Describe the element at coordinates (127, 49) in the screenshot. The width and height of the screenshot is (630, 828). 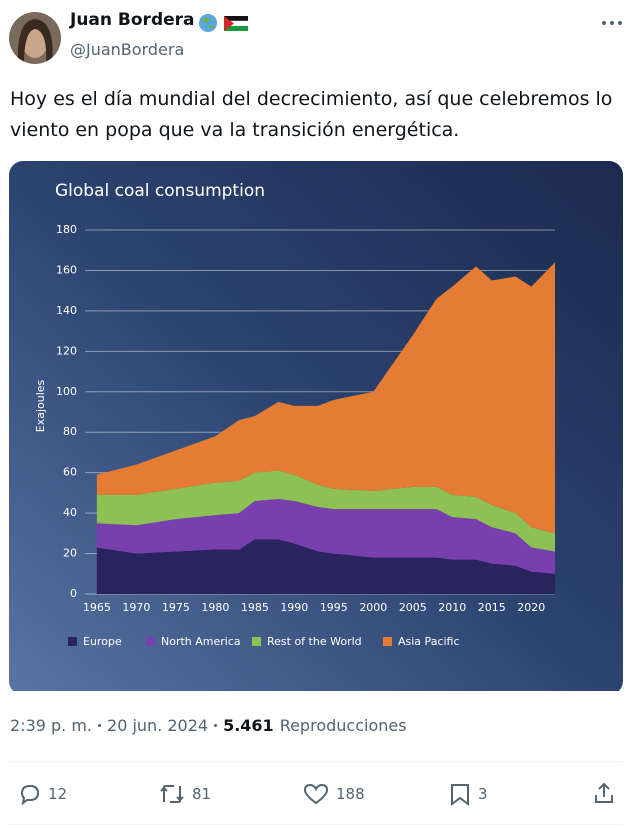
I see `user-handle: @JuanBordera` at that location.